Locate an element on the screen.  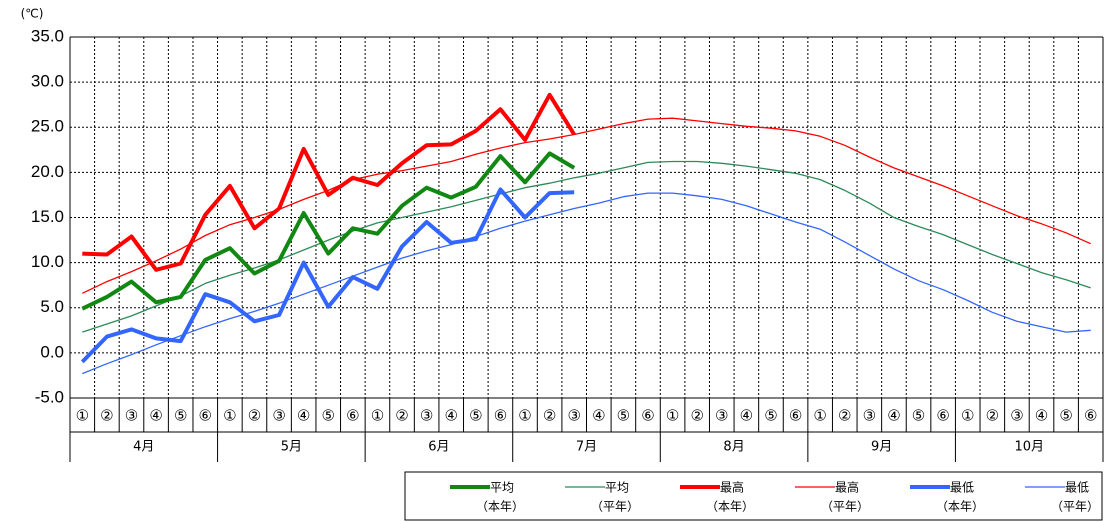
y-tick-label: 15.0 is located at coordinates (47, 216).